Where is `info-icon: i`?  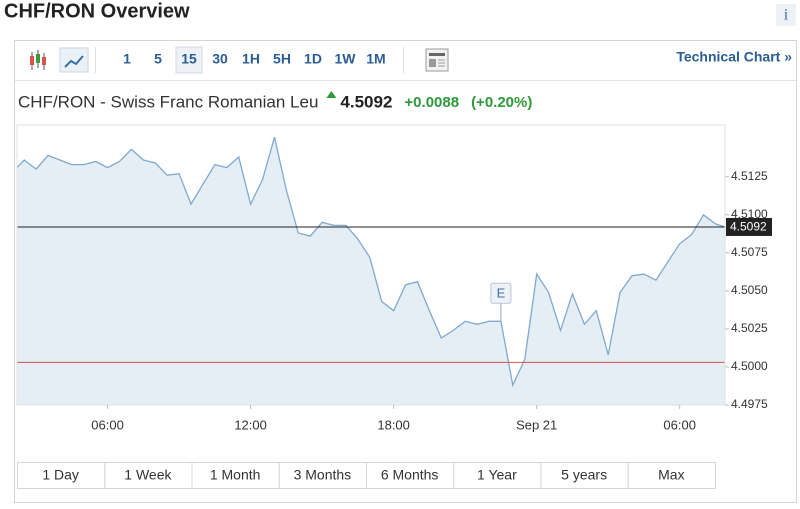
info-icon: i is located at coordinates (786, 15).